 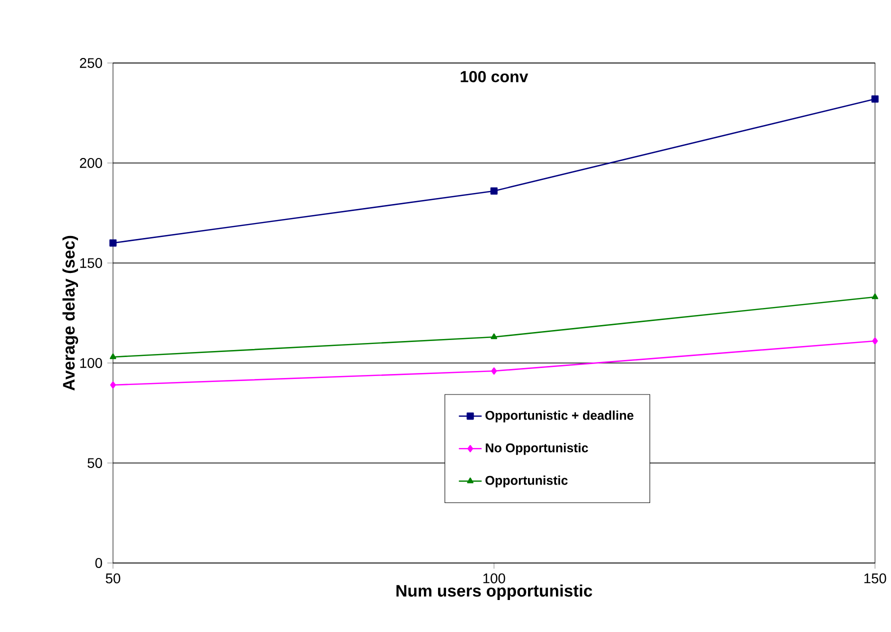 What do you see at coordinates (91, 63) in the screenshot?
I see `y-tick-label: 250` at bounding box center [91, 63].